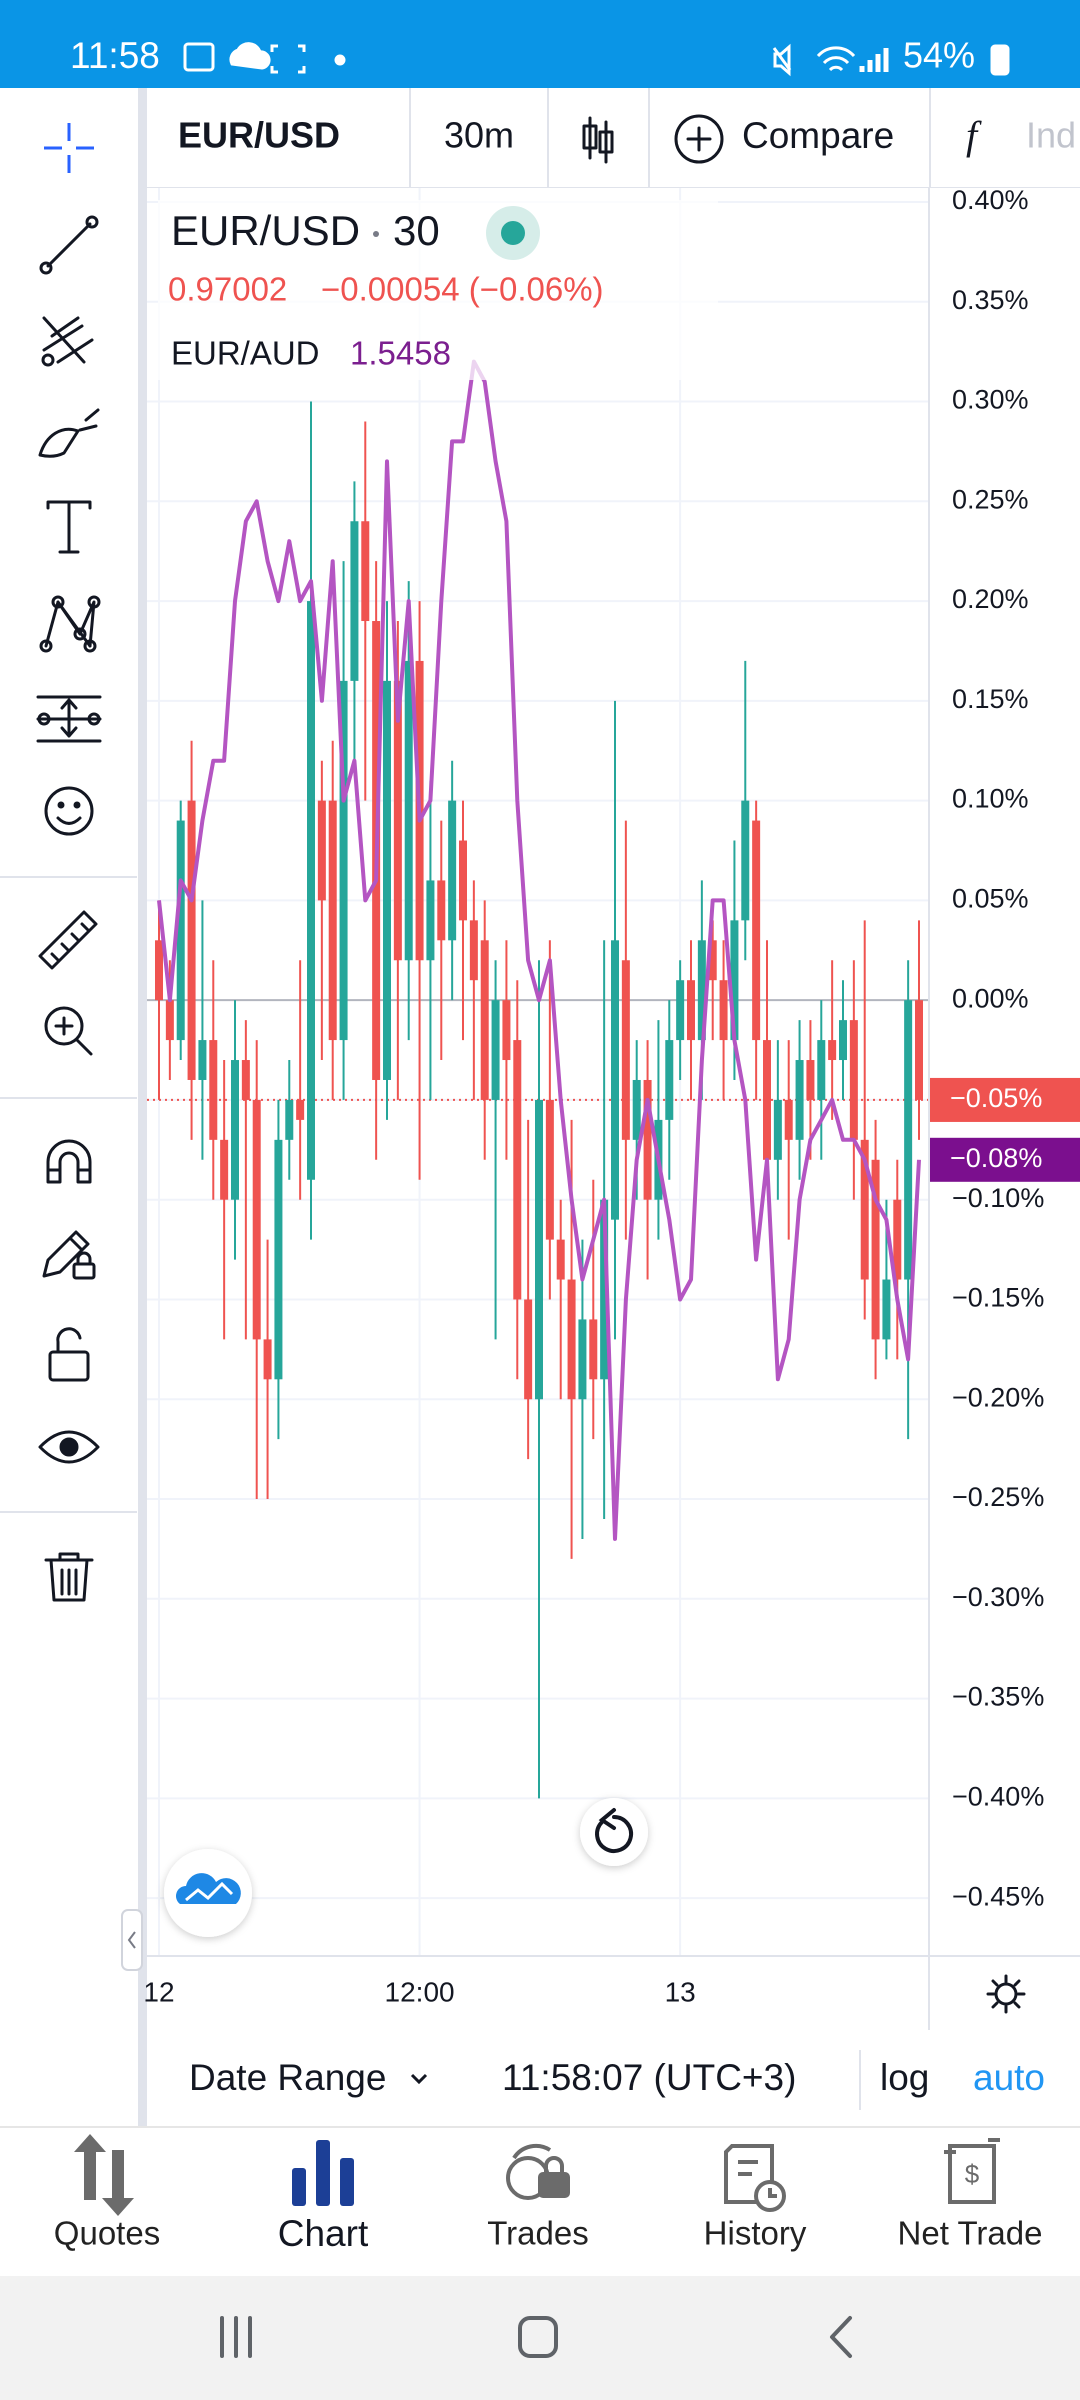  What do you see at coordinates (538, 2337) in the screenshot?
I see `home-button` at bounding box center [538, 2337].